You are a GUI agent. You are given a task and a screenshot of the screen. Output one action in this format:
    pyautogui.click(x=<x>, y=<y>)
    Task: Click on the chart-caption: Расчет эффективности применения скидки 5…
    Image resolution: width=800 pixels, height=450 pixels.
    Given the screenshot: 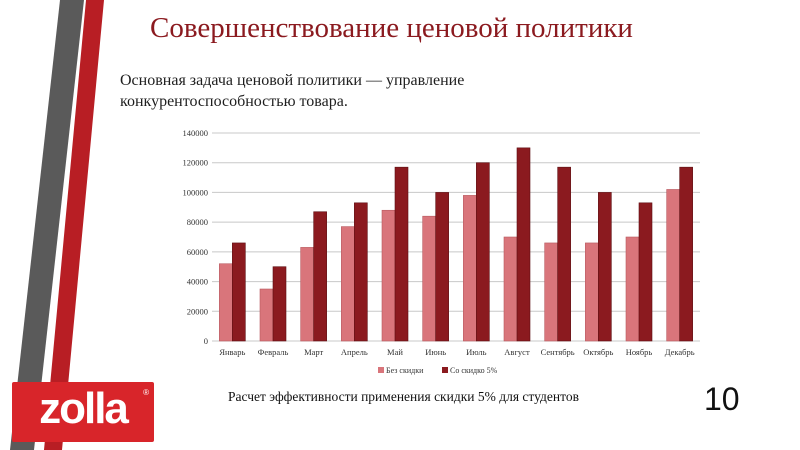 What is the action you would take?
    pyautogui.click(x=403, y=396)
    